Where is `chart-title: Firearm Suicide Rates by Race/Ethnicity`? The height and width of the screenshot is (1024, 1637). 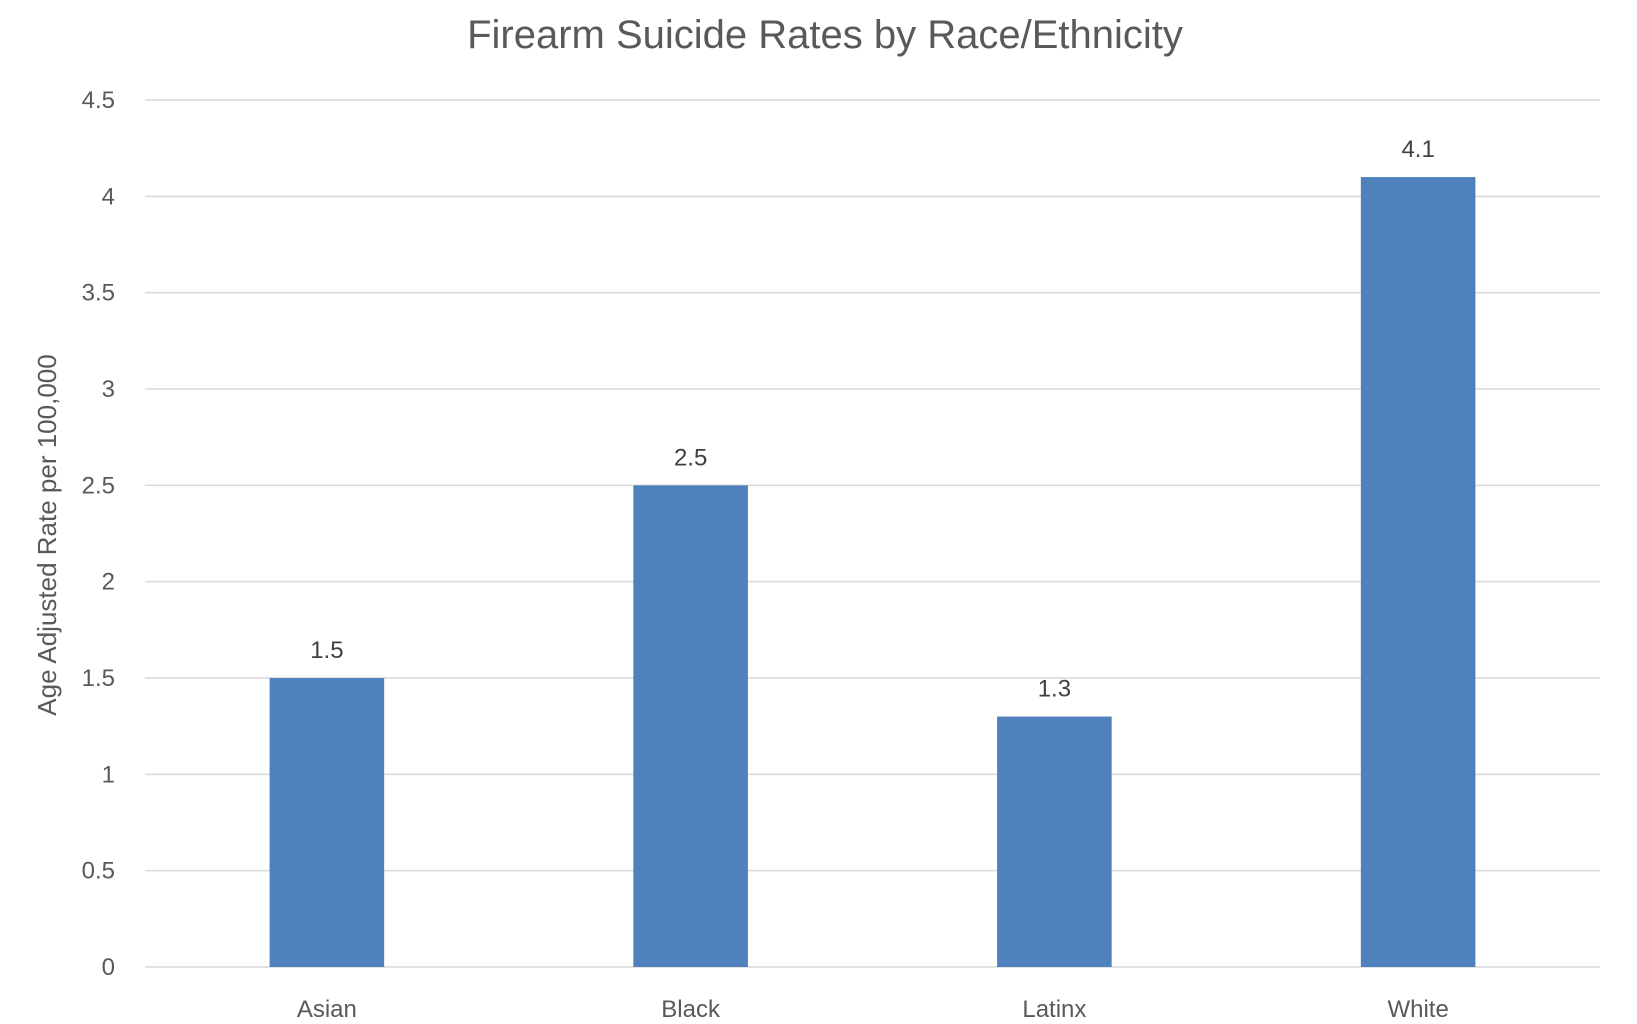 chart-title: Firearm Suicide Rates by Race/Ethnicity is located at coordinates (825, 35).